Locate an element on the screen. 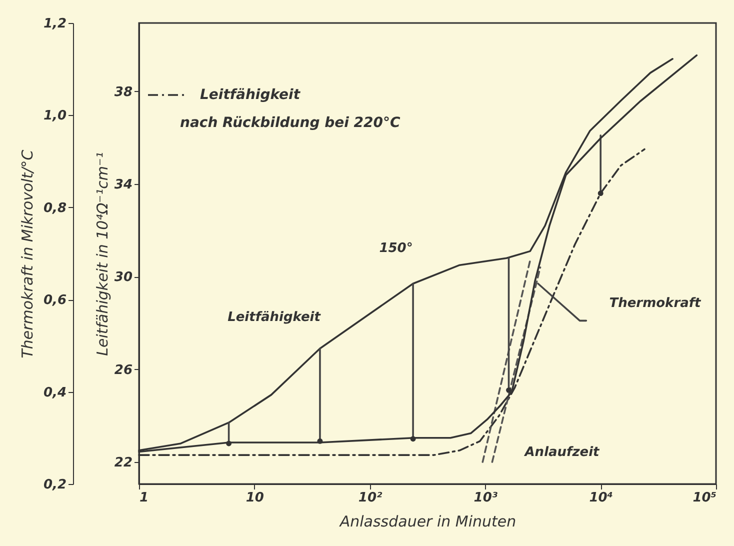 The width and height of the screenshot is (734, 546). x-tick-label: 10² is located at coordinates (370, 498).